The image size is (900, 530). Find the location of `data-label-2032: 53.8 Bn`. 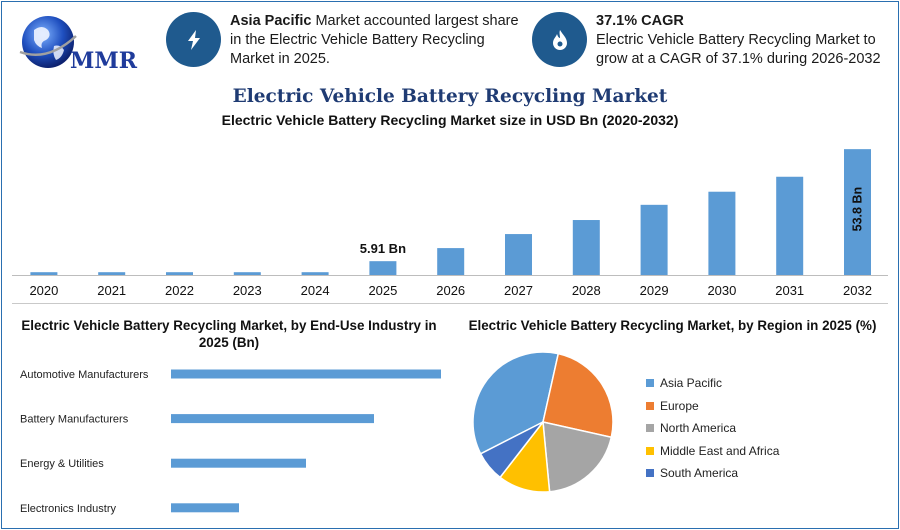

data-label-2032: 53.8 Bn is located at coordinates (858, 209).